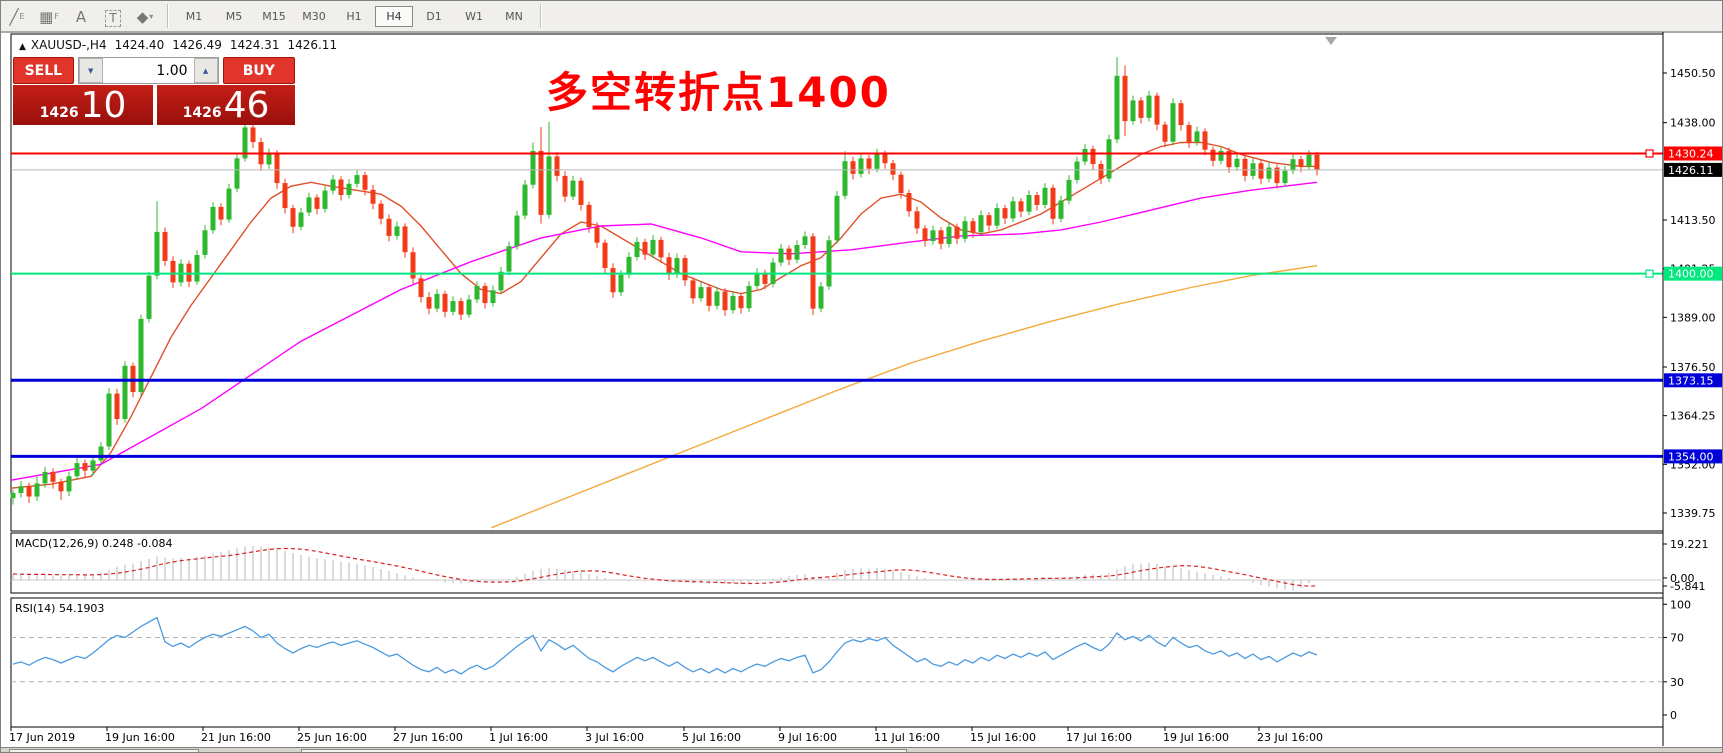  What do you see at coordinates (718, 92) in the screenshot?
I see `chart-text-annotation: 多空转折点1400` at bounding box center [718, 92].